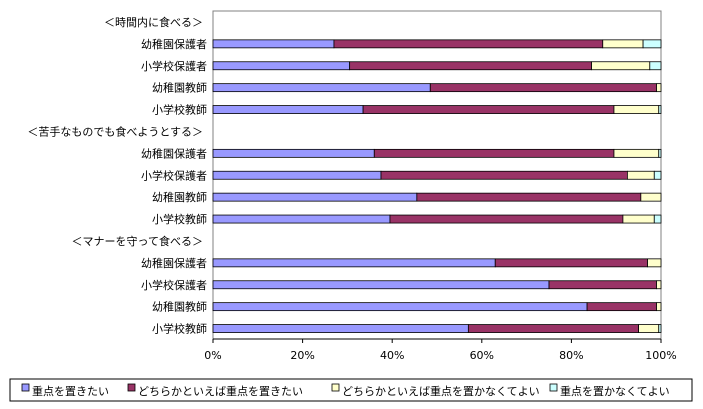 This screenshot has width=703, height=409. I want to click on legend-label: 重点を置かなくてよい, so click(615, 391).